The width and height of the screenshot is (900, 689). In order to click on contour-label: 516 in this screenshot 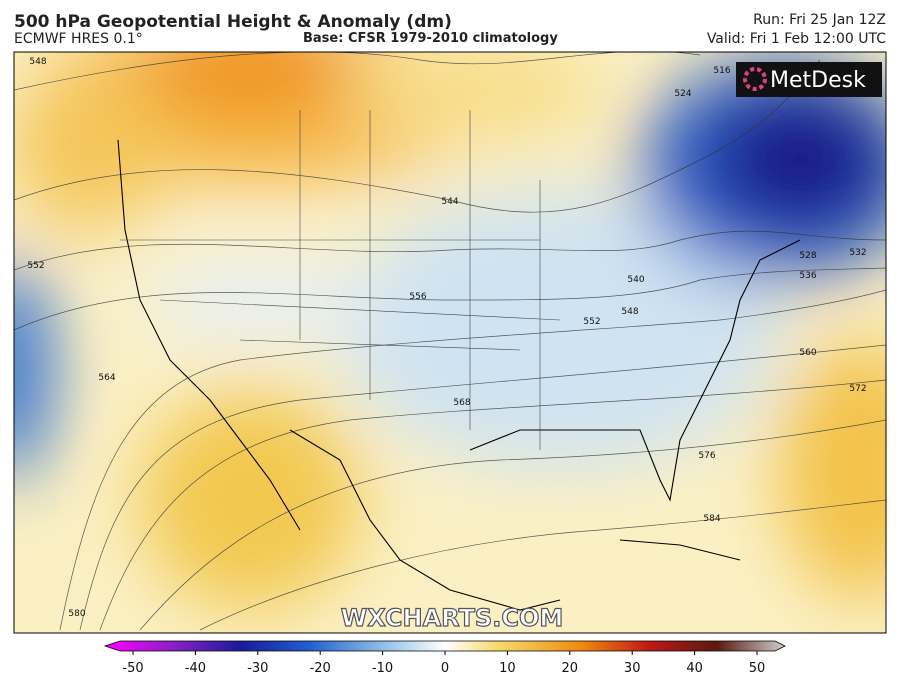, I will do `click(721, 71)`.